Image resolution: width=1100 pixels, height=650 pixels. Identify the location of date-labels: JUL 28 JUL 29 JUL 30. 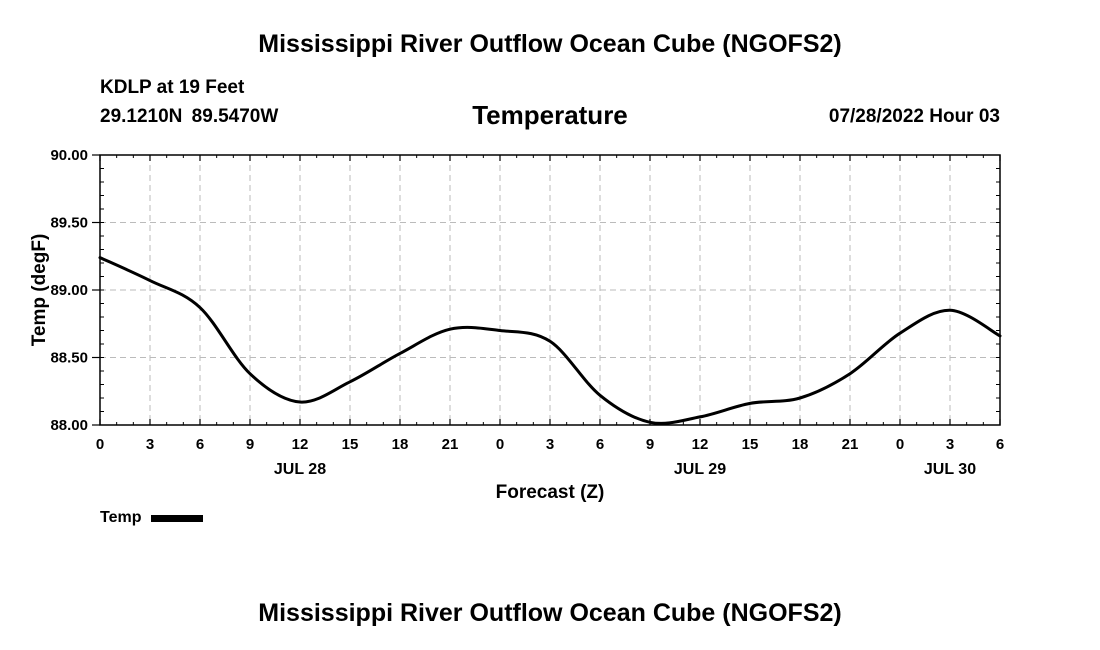
(625, 469).